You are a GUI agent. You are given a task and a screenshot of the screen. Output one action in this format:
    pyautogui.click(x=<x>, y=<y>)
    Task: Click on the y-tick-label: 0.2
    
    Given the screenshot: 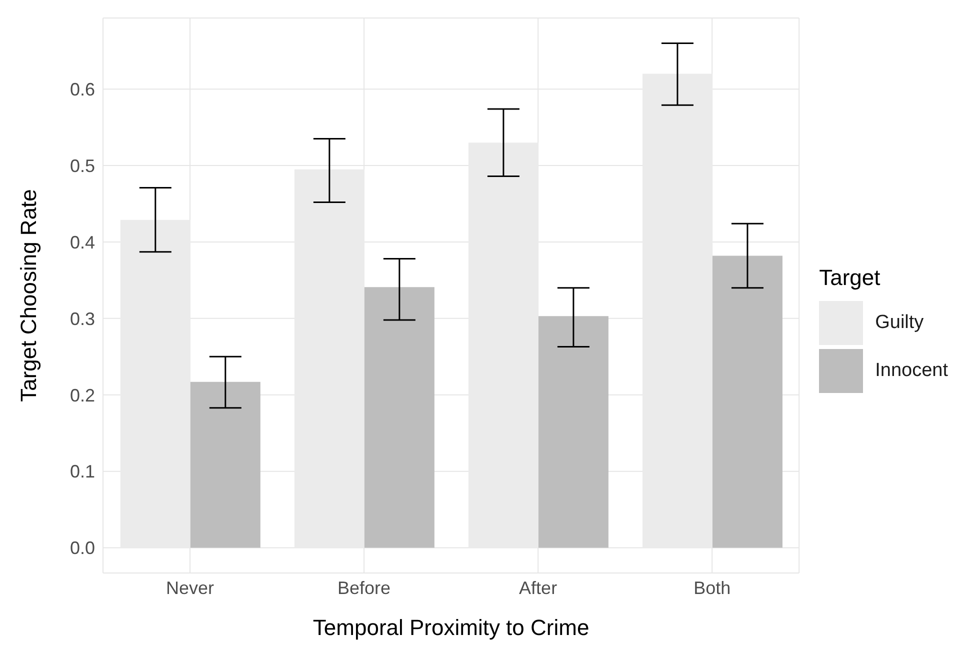 What is the action you would take?
    pyautogui.click(x=82, y=395)
    